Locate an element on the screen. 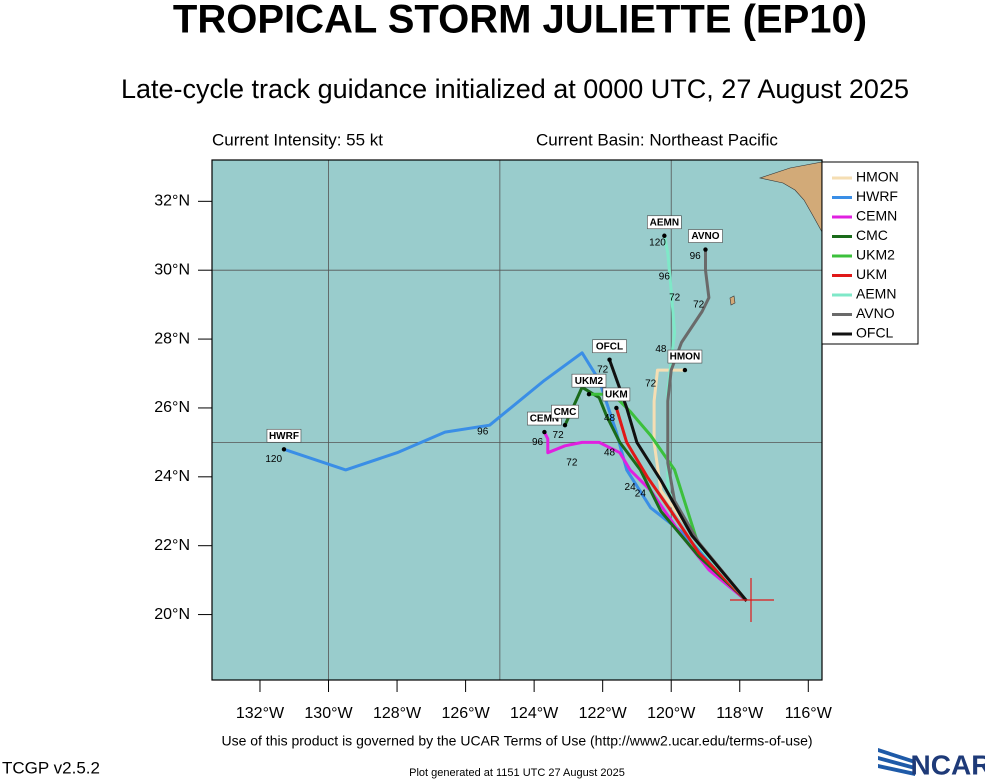  version: TCGP v2.5.2 is located at coordinates (51, 767).